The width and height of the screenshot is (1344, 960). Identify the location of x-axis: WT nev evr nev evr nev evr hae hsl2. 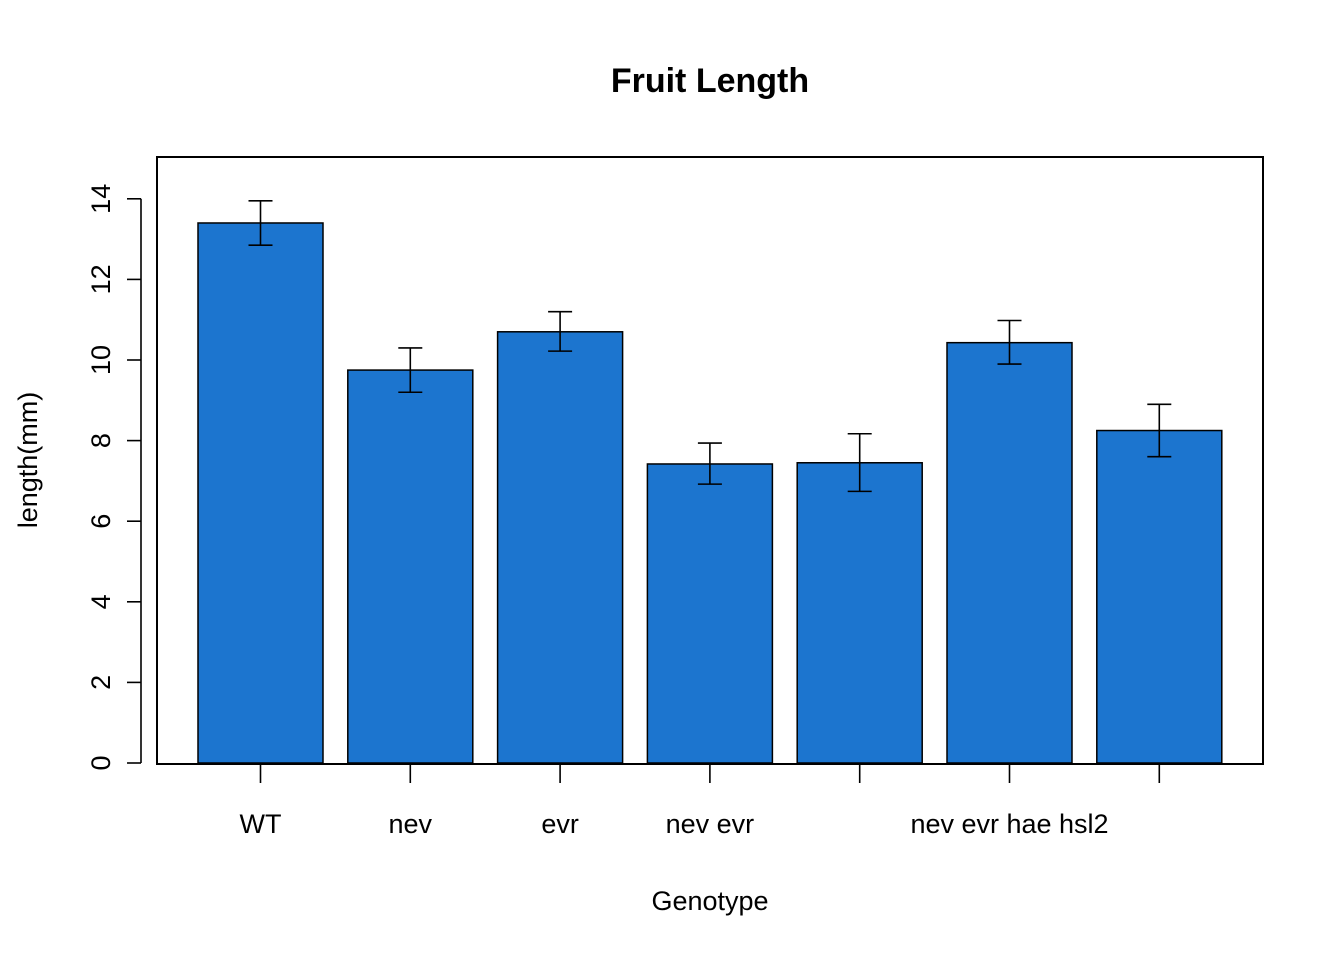
(700, 801).